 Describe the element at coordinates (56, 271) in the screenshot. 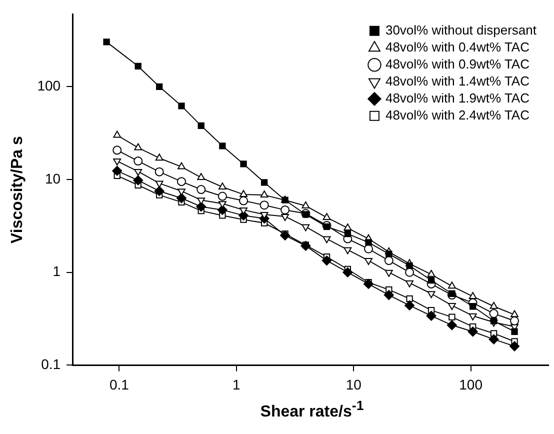

I see `y-tick-label: 1` at that location.